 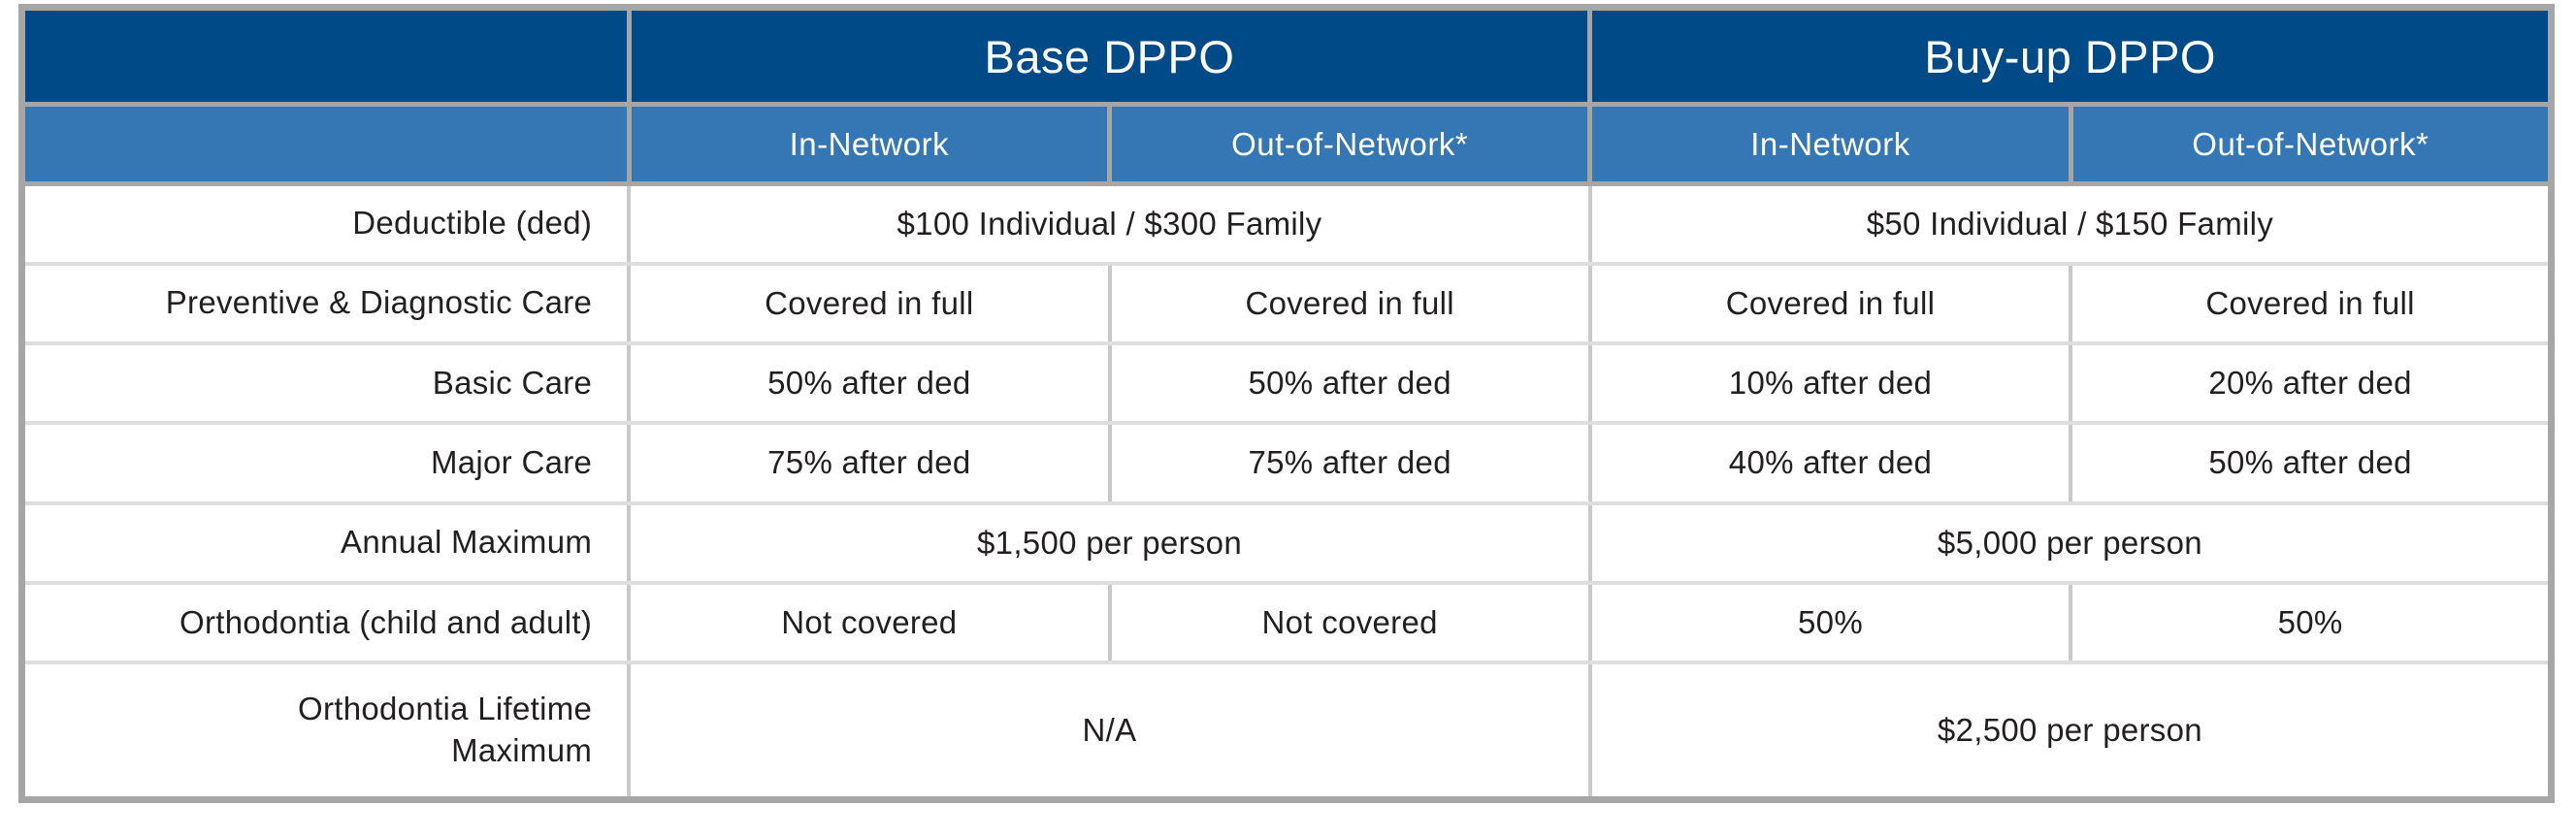 I want to click on cell-major-buyup-in: 40% after ded, so click(x=1830, y=463).